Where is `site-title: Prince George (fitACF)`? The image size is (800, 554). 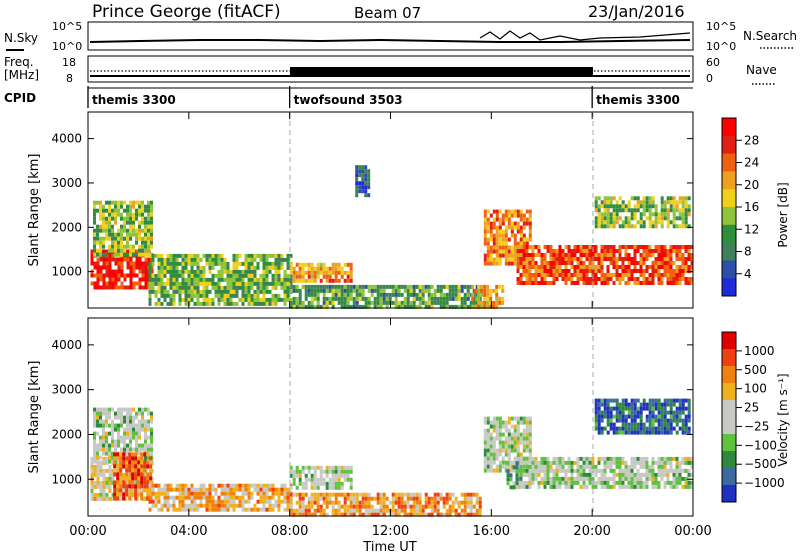 site-title: Prince George (fitACF) is located at coordinates (186, 12).